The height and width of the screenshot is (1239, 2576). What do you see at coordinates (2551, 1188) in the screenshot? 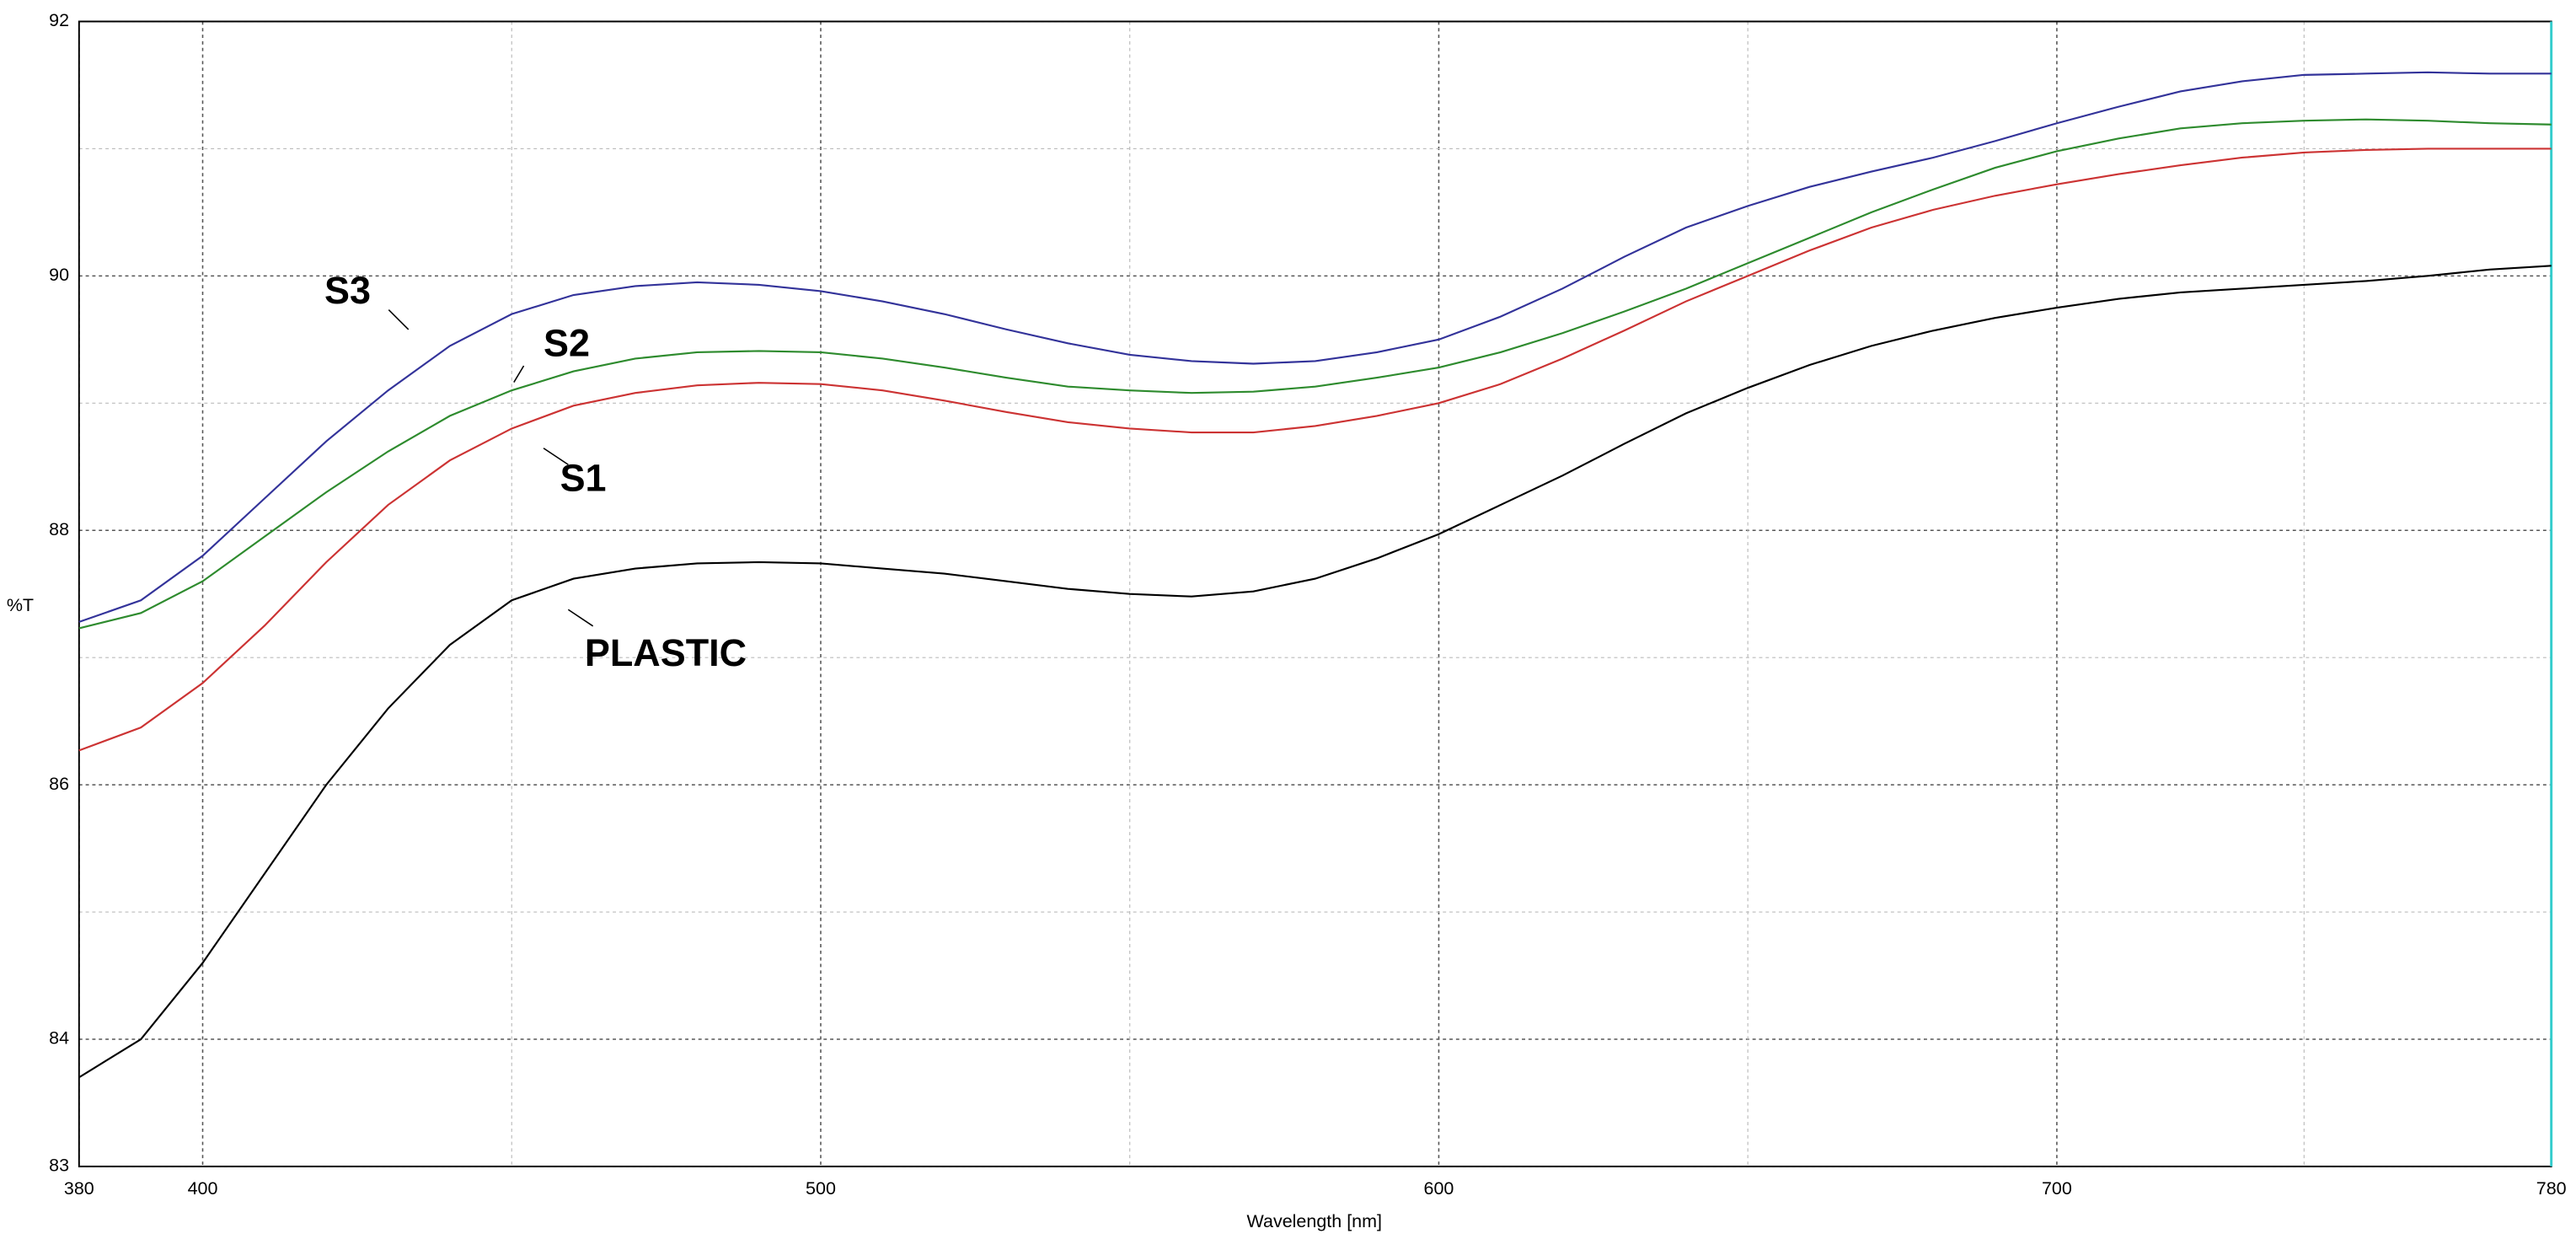
I see `x-tick-label: 780` at bounding box center [2551, 1188].